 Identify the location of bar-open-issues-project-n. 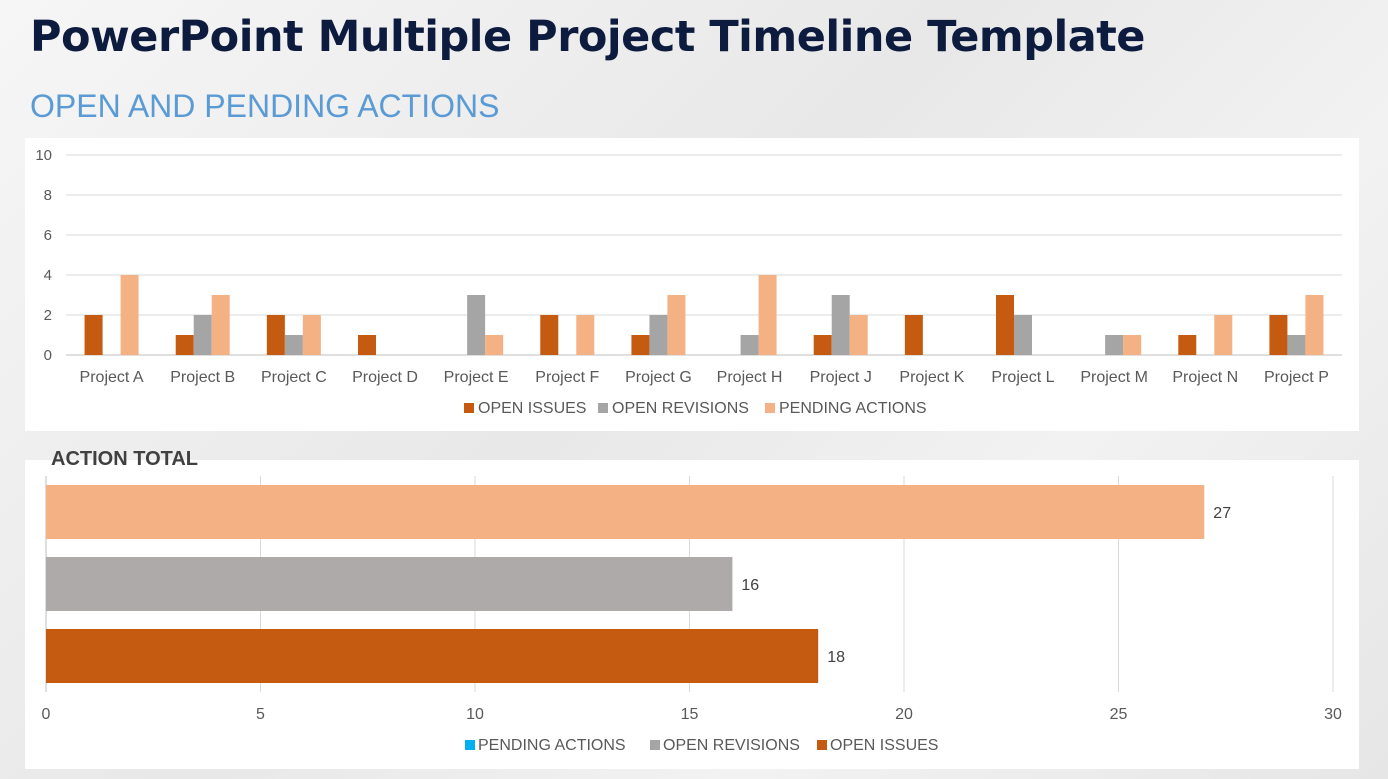
(1187, 345).